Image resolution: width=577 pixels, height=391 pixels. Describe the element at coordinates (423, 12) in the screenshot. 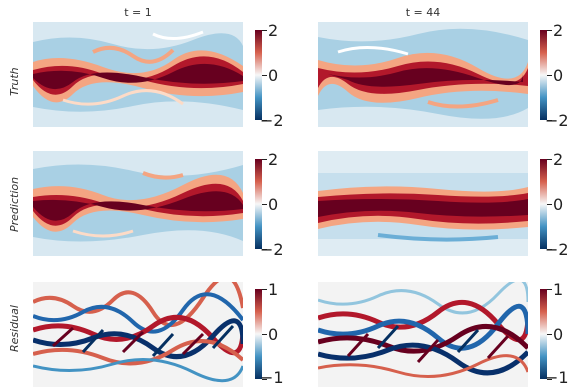

I see `column-title-right: t = 44` at that location.